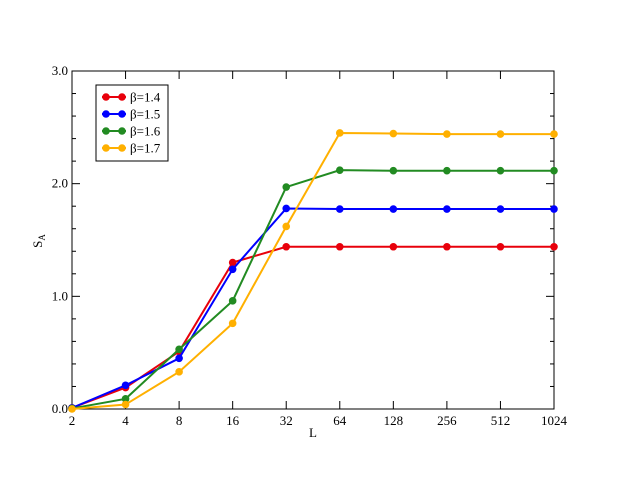 The height and width of the screenshot is (481, 623). I want to click on x-tick-label: 64, so click(340, 420).